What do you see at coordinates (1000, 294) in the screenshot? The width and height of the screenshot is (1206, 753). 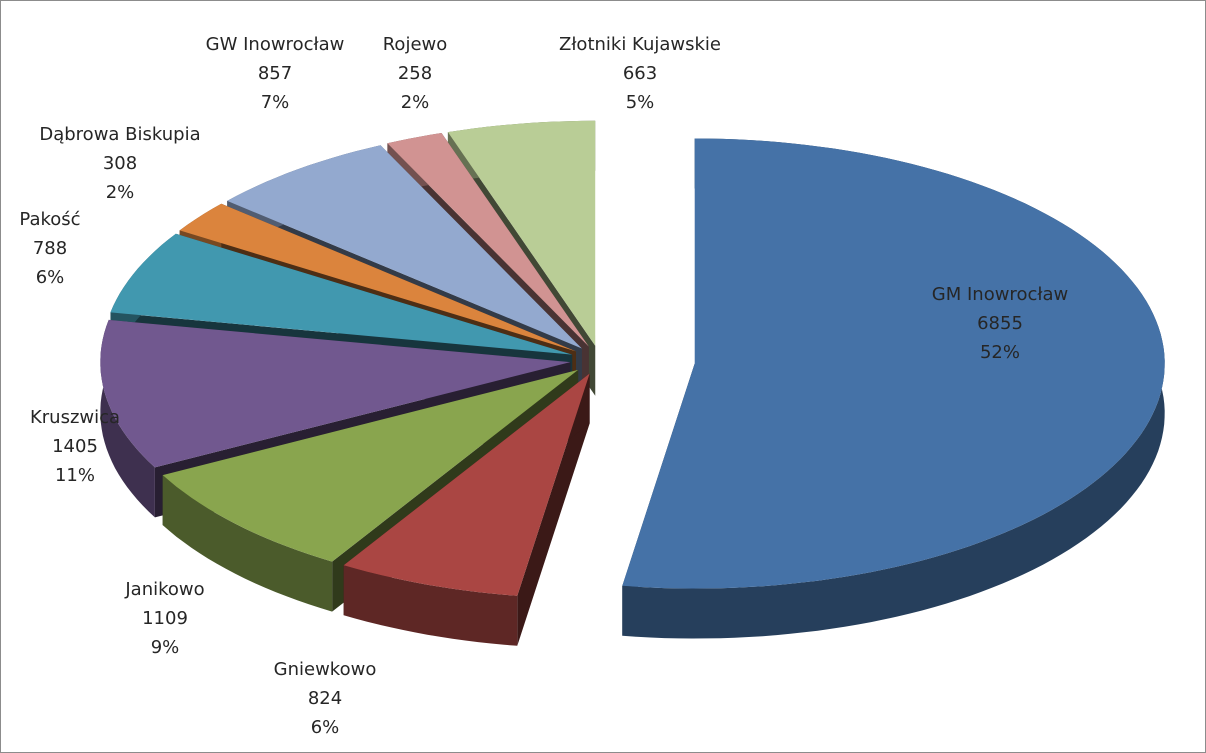 I see `data-label-name: GM Inowrocław` at bounding box center [1000, 294].